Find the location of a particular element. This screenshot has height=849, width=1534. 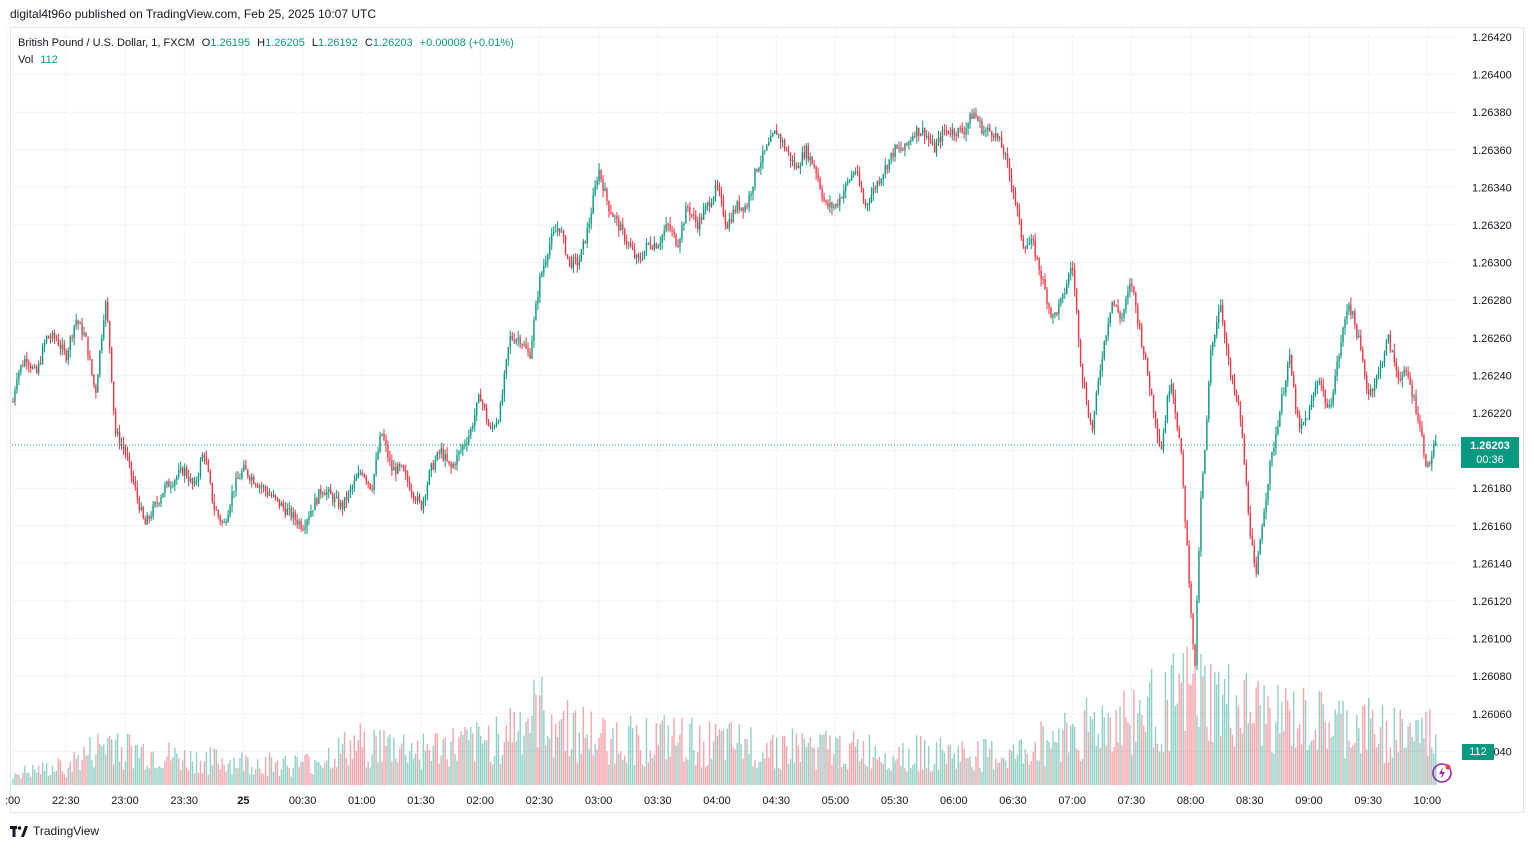

tradingview-logo: TradingView is located at coordinates (54, 831).